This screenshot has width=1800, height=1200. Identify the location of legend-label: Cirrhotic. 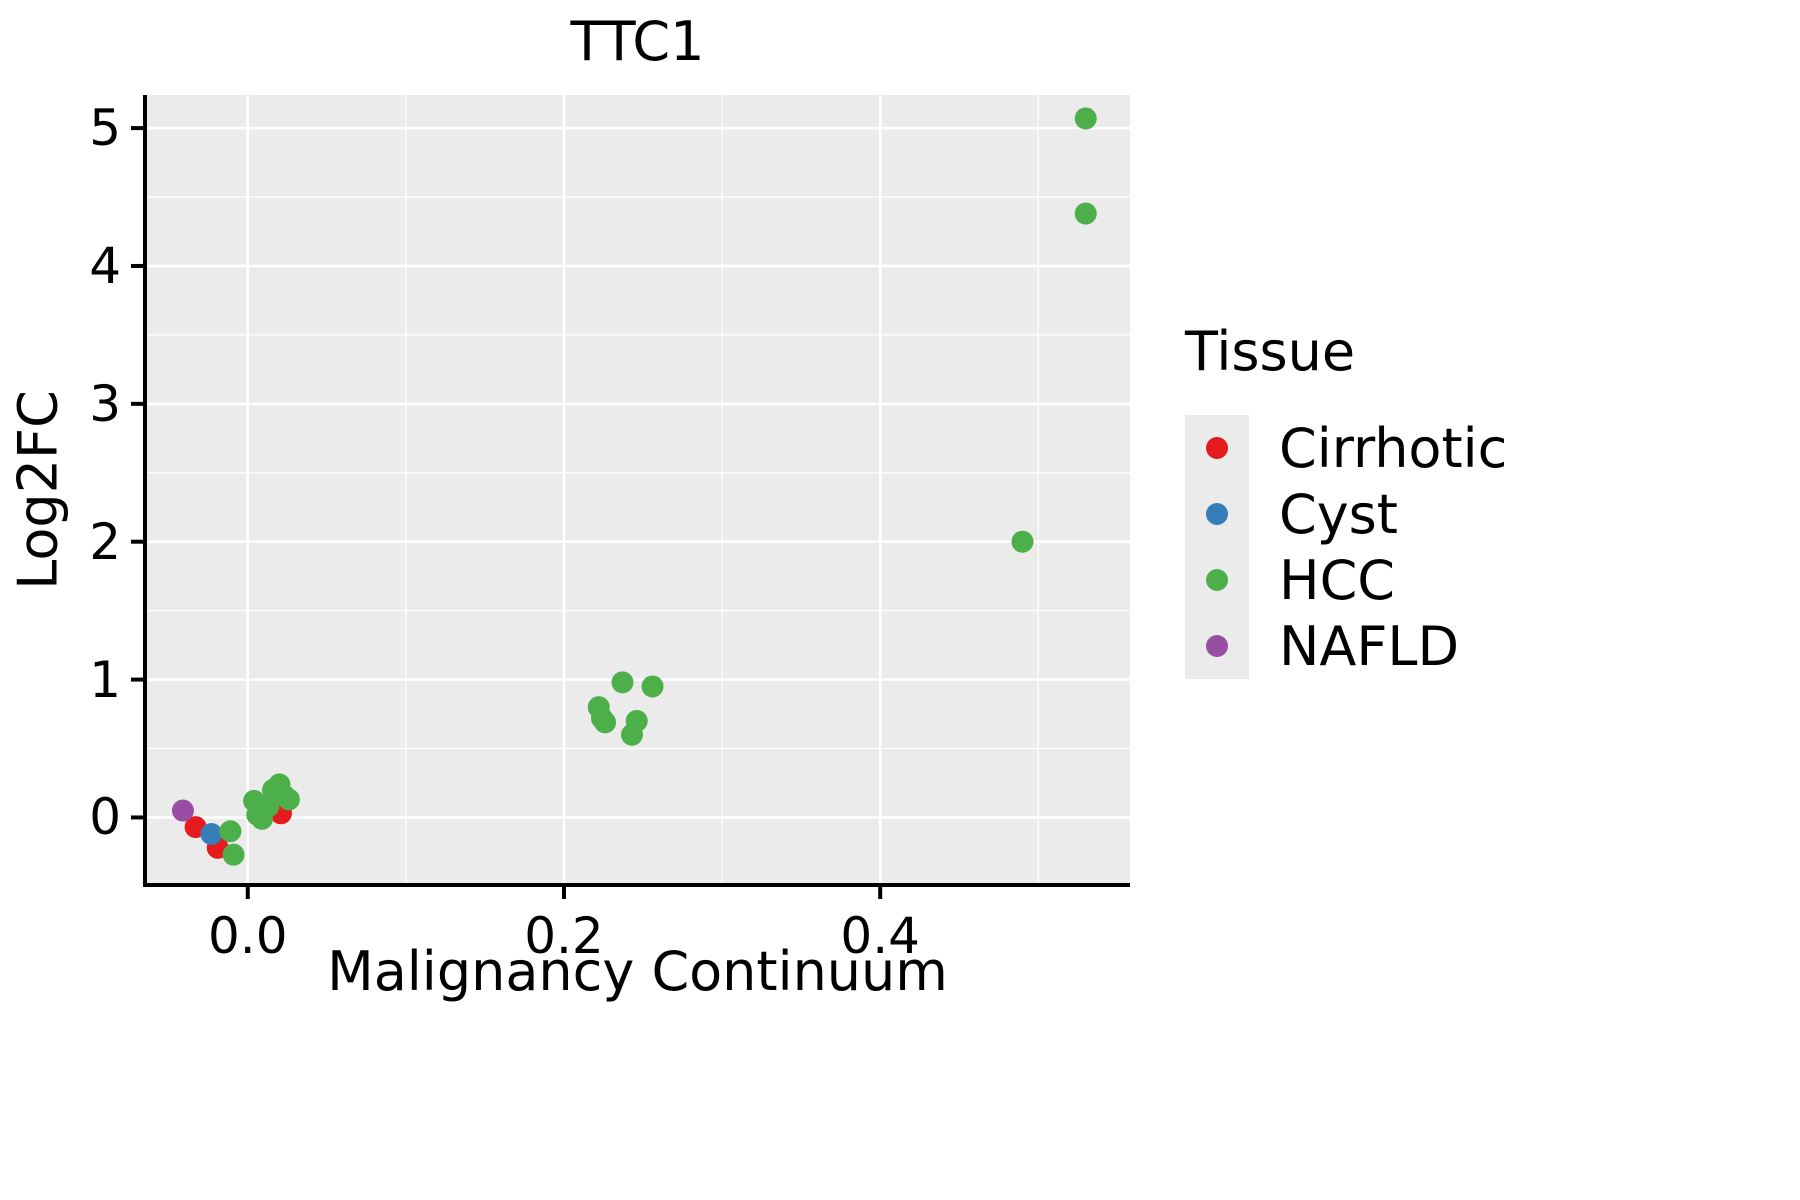
(1393, 448).